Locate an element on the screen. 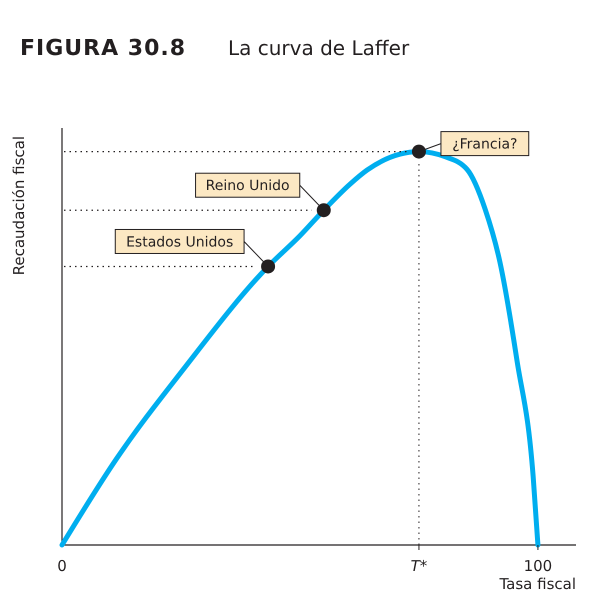  annotation: Estados Unidos is located at coordinates (180, 242).